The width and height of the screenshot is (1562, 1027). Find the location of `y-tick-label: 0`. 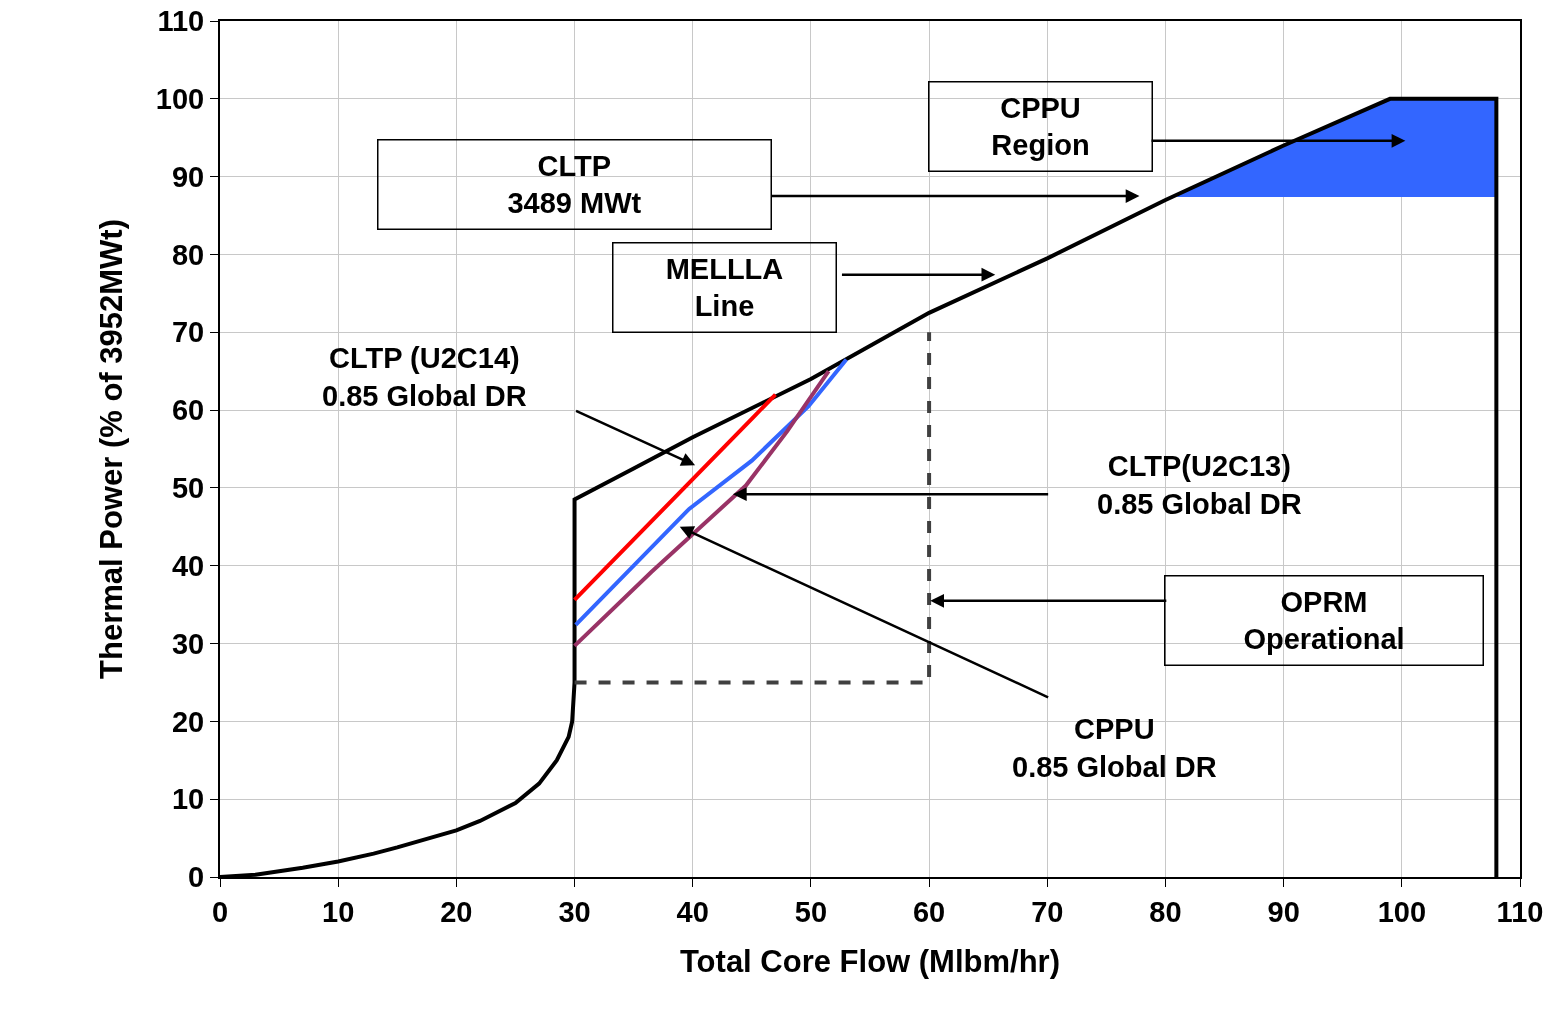

y-tick-label: 0 is located at coordinates (196, 877).